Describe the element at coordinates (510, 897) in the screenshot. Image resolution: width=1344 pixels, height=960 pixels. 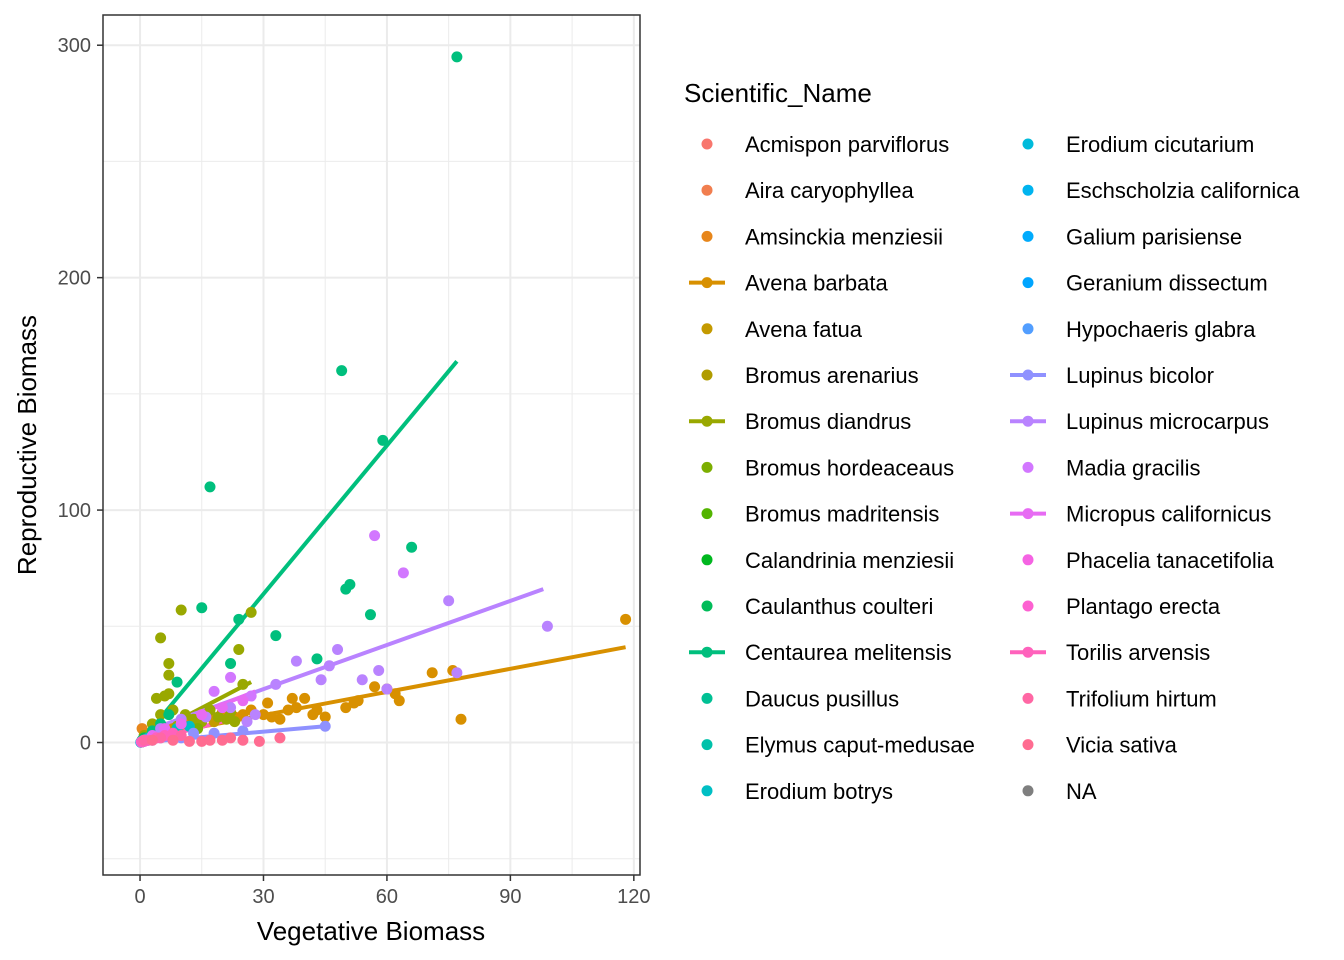
I see `x-tick-label: 90` at that location.